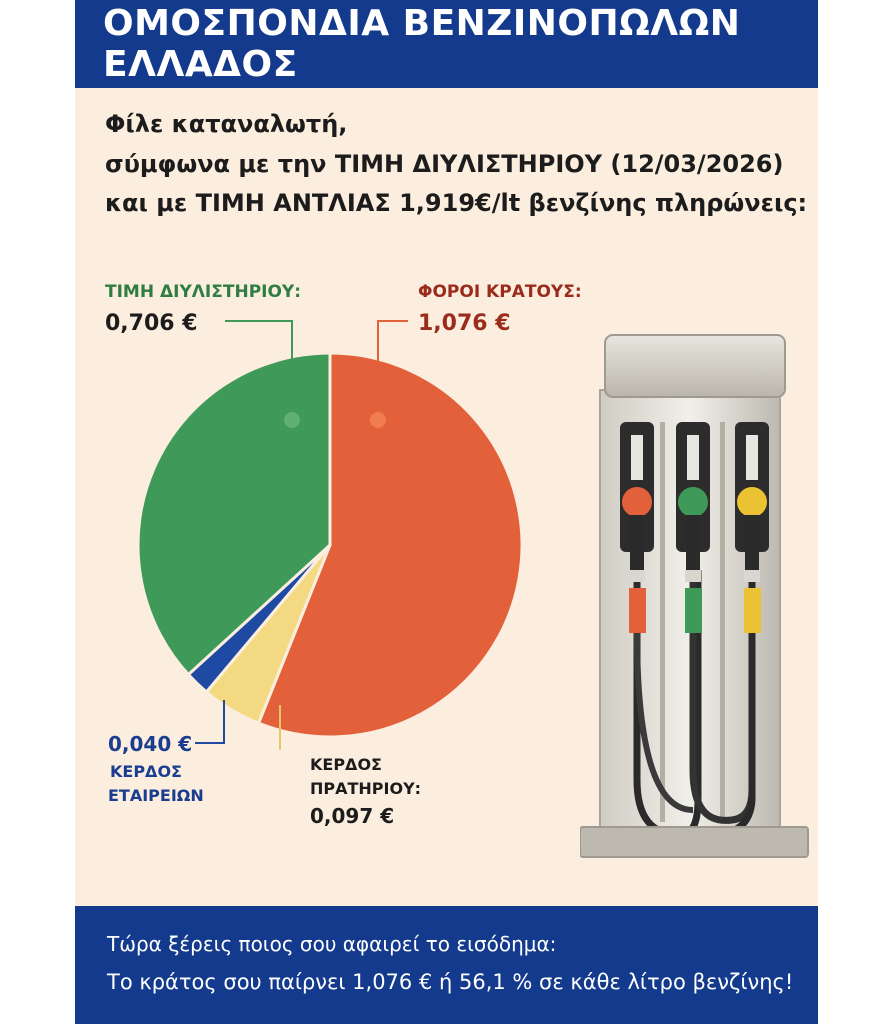 The image size is (893, 1024). Describe the element at coordinates (352, 816) in the screenshot. I see `station-label-value: 0,097 €` at that location.